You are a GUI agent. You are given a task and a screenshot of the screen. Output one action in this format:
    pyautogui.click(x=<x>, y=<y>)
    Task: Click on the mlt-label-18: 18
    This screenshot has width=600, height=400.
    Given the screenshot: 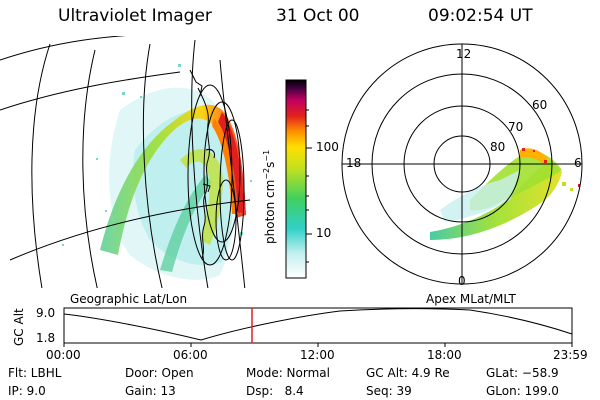 What is the action you would take?
    pyautogui.click(x=354, y=163)
    